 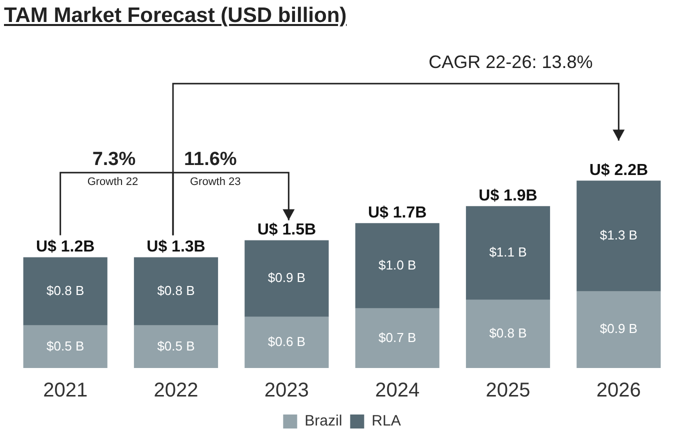 I want to click on total-label: U$ 1.9B, so click(x=508, y=196).